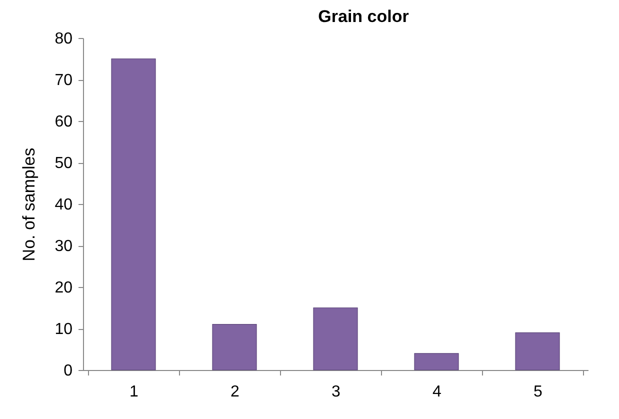  What do you see at coordinates (63, 329) in the screenshot?
I see `y-tick-label: 10` at bounding box center [63, 329].